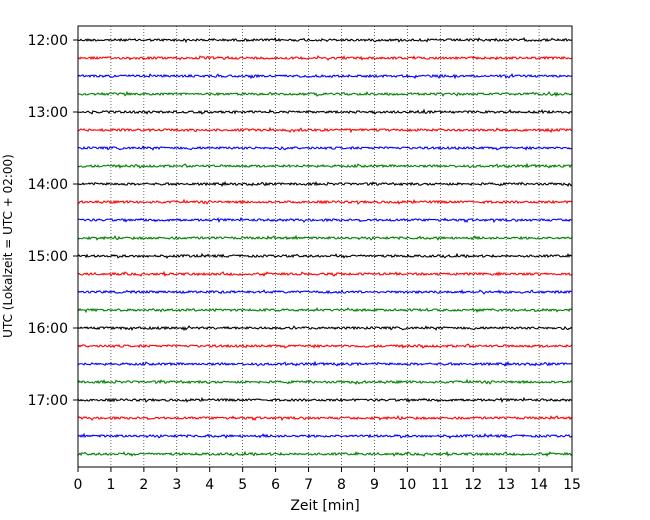 The height and width of the screenshot is (520, 650). What do you see at coordinates (327, 480) in the screenshot?
I see `x-axis-ticks: 0 1 2 3 4 5 6 7 8 9 10 11 12 13 14 15` at bounding box center [327, 480].